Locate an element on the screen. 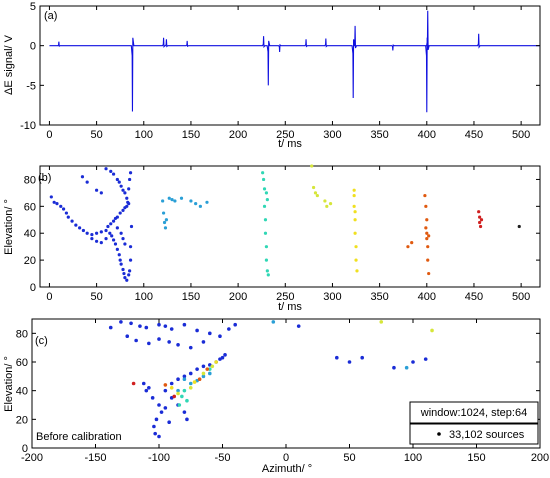 Image resolution: width=550 pixels, height=478 pixels. x-tick-label: 250 is located at coordinates (285, 135).